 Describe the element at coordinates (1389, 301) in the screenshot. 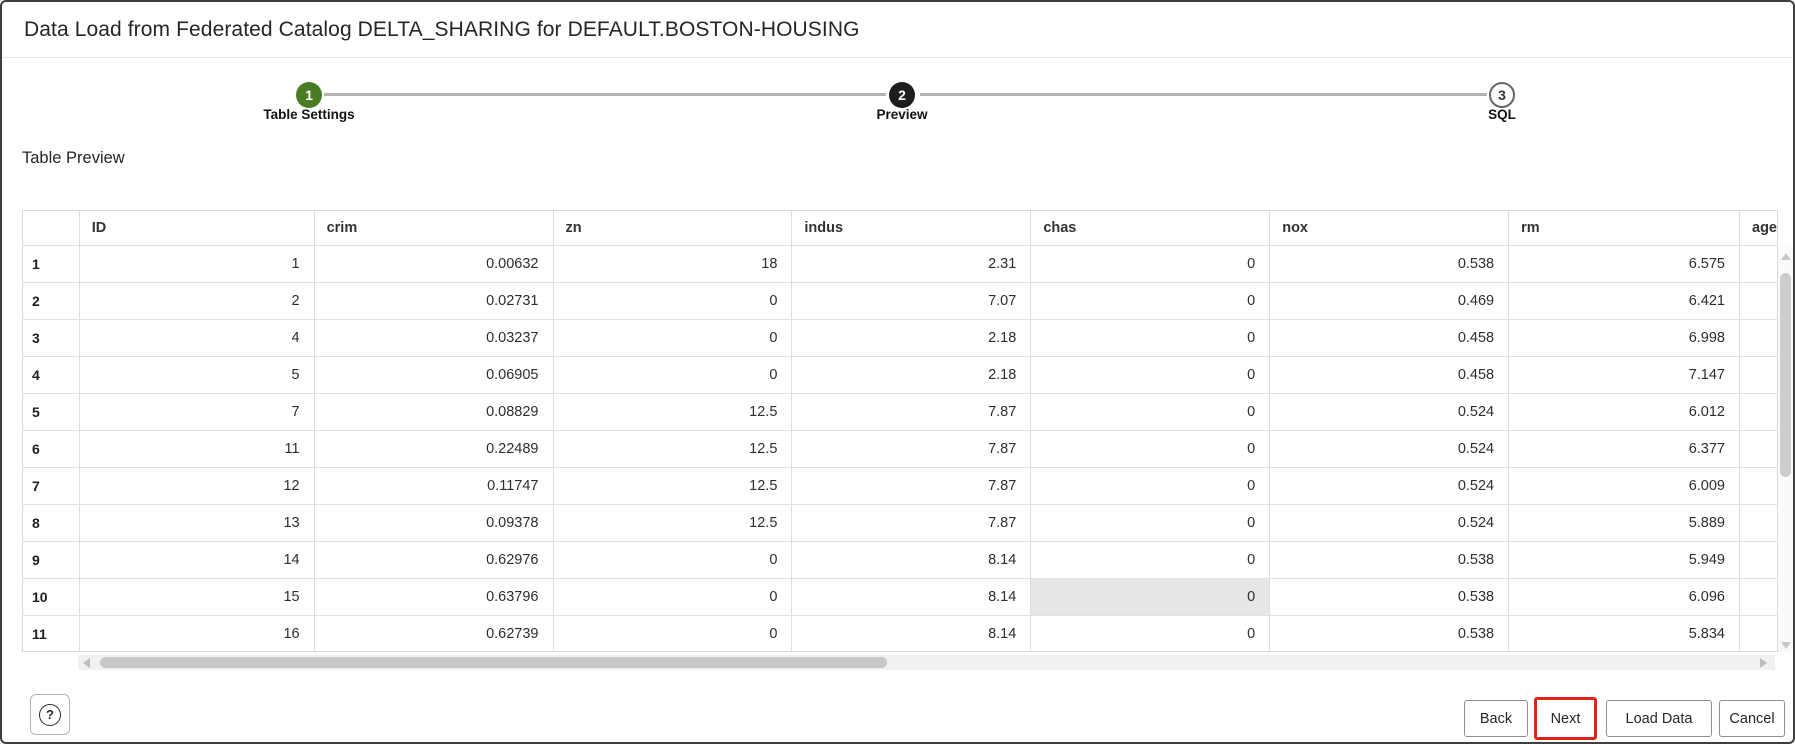

I see `cell-nox: 0.469` at that location.